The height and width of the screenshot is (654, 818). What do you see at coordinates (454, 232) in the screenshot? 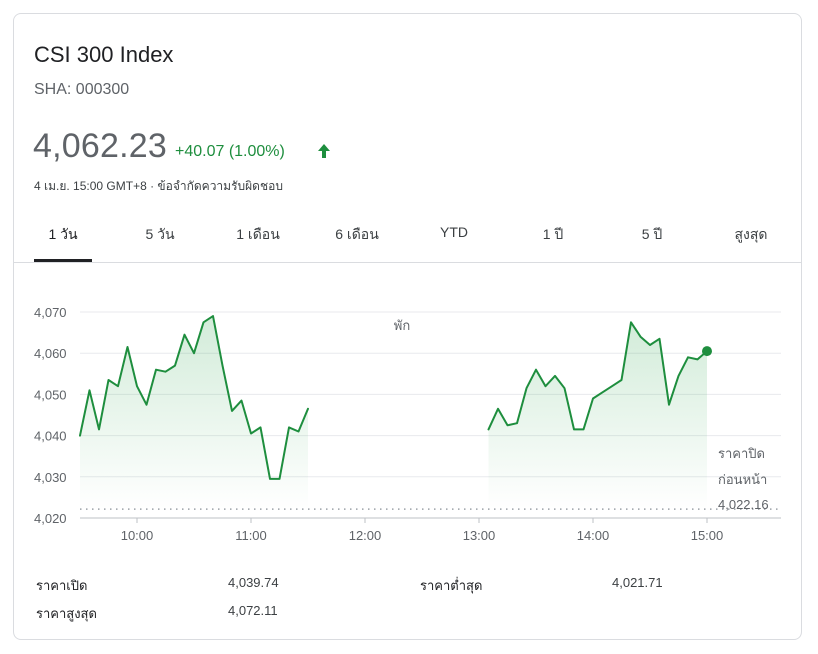
I see `tab-ytd: YTD` at bounding box center [454, 232].